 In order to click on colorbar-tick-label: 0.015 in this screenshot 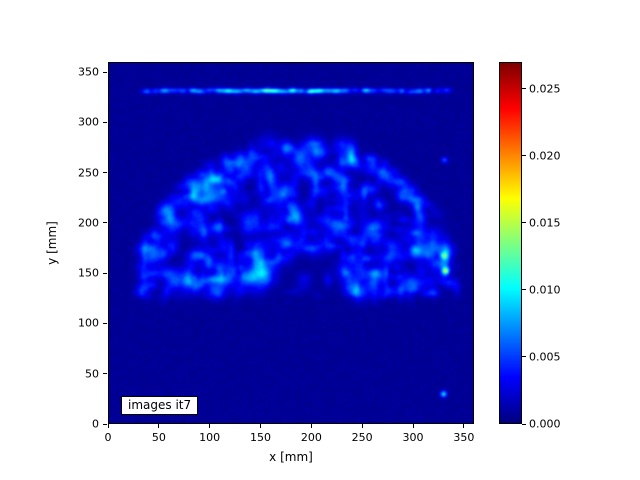, I will do `click(545, 223)`.